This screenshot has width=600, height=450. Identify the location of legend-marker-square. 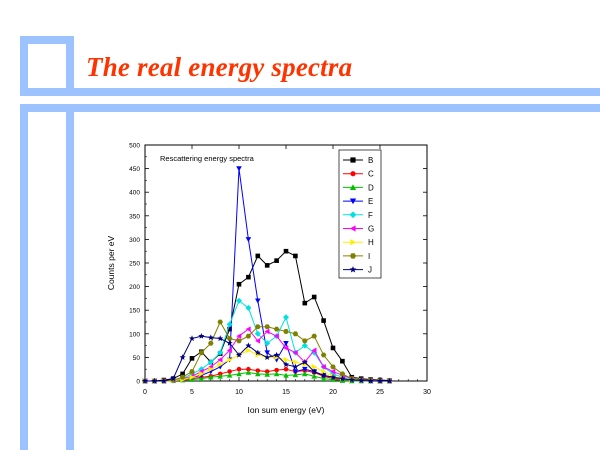
(353, 160).